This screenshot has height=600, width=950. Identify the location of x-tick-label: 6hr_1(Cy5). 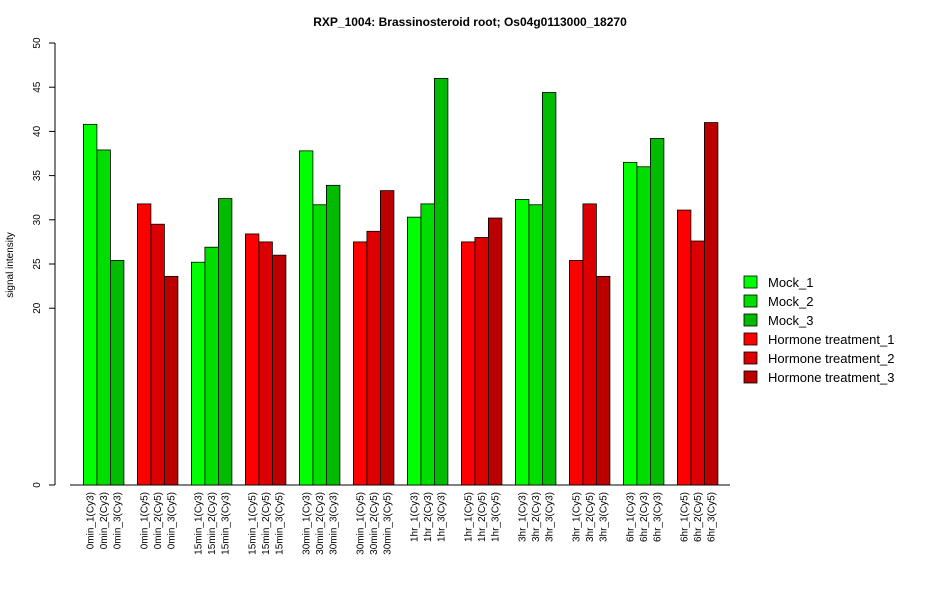
(685, 517).